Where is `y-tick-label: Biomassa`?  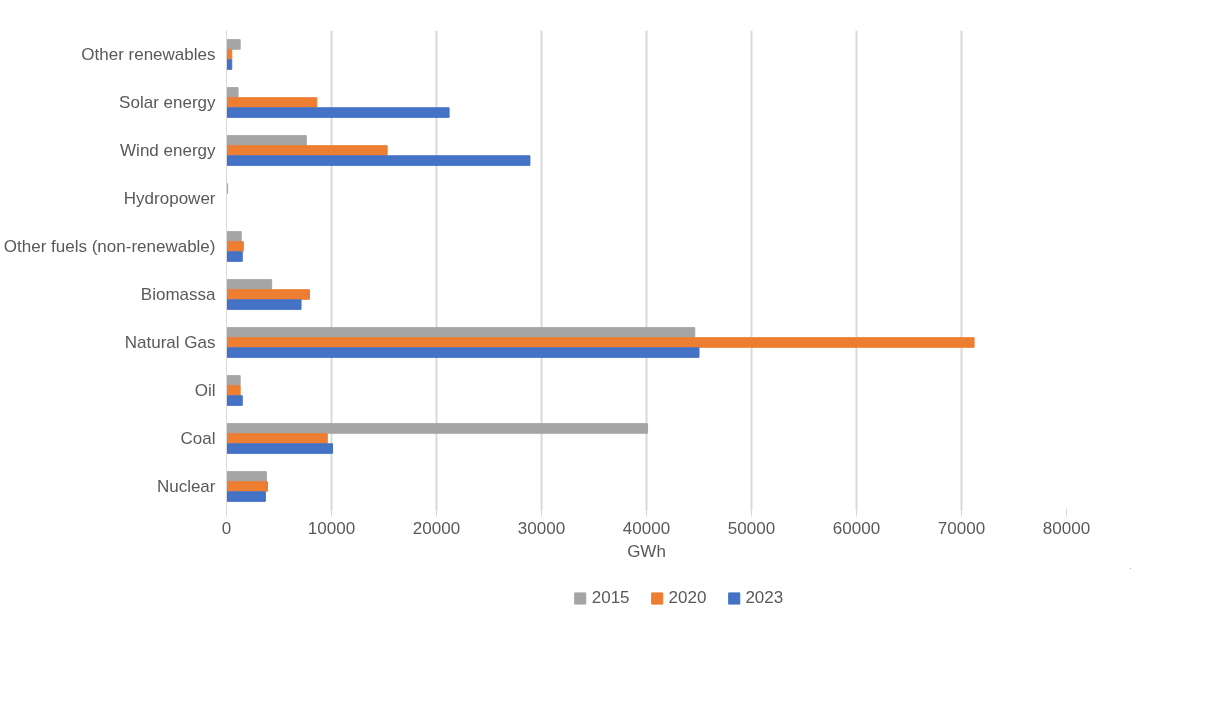 y-tick-label: Biomassa is located at coordinates (178, 294).